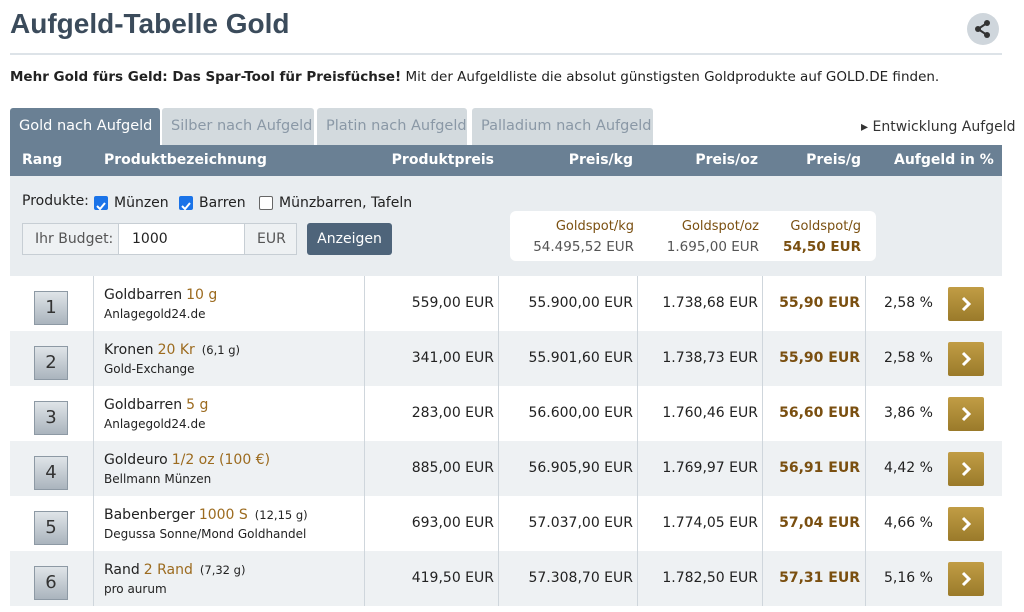 This screenshot has width=1024, height=612. What do you see at coordinates (819, 468) in the screenshot?
I see `price-per-g: 56,91 EUR` at bounding box center [819, 468].